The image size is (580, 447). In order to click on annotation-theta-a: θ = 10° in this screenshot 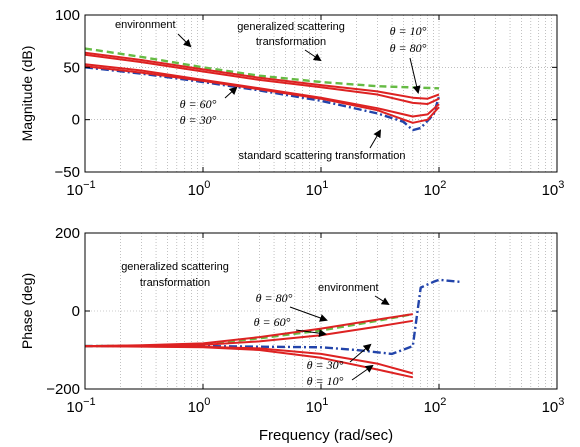, I will do `click(408, 31)`.